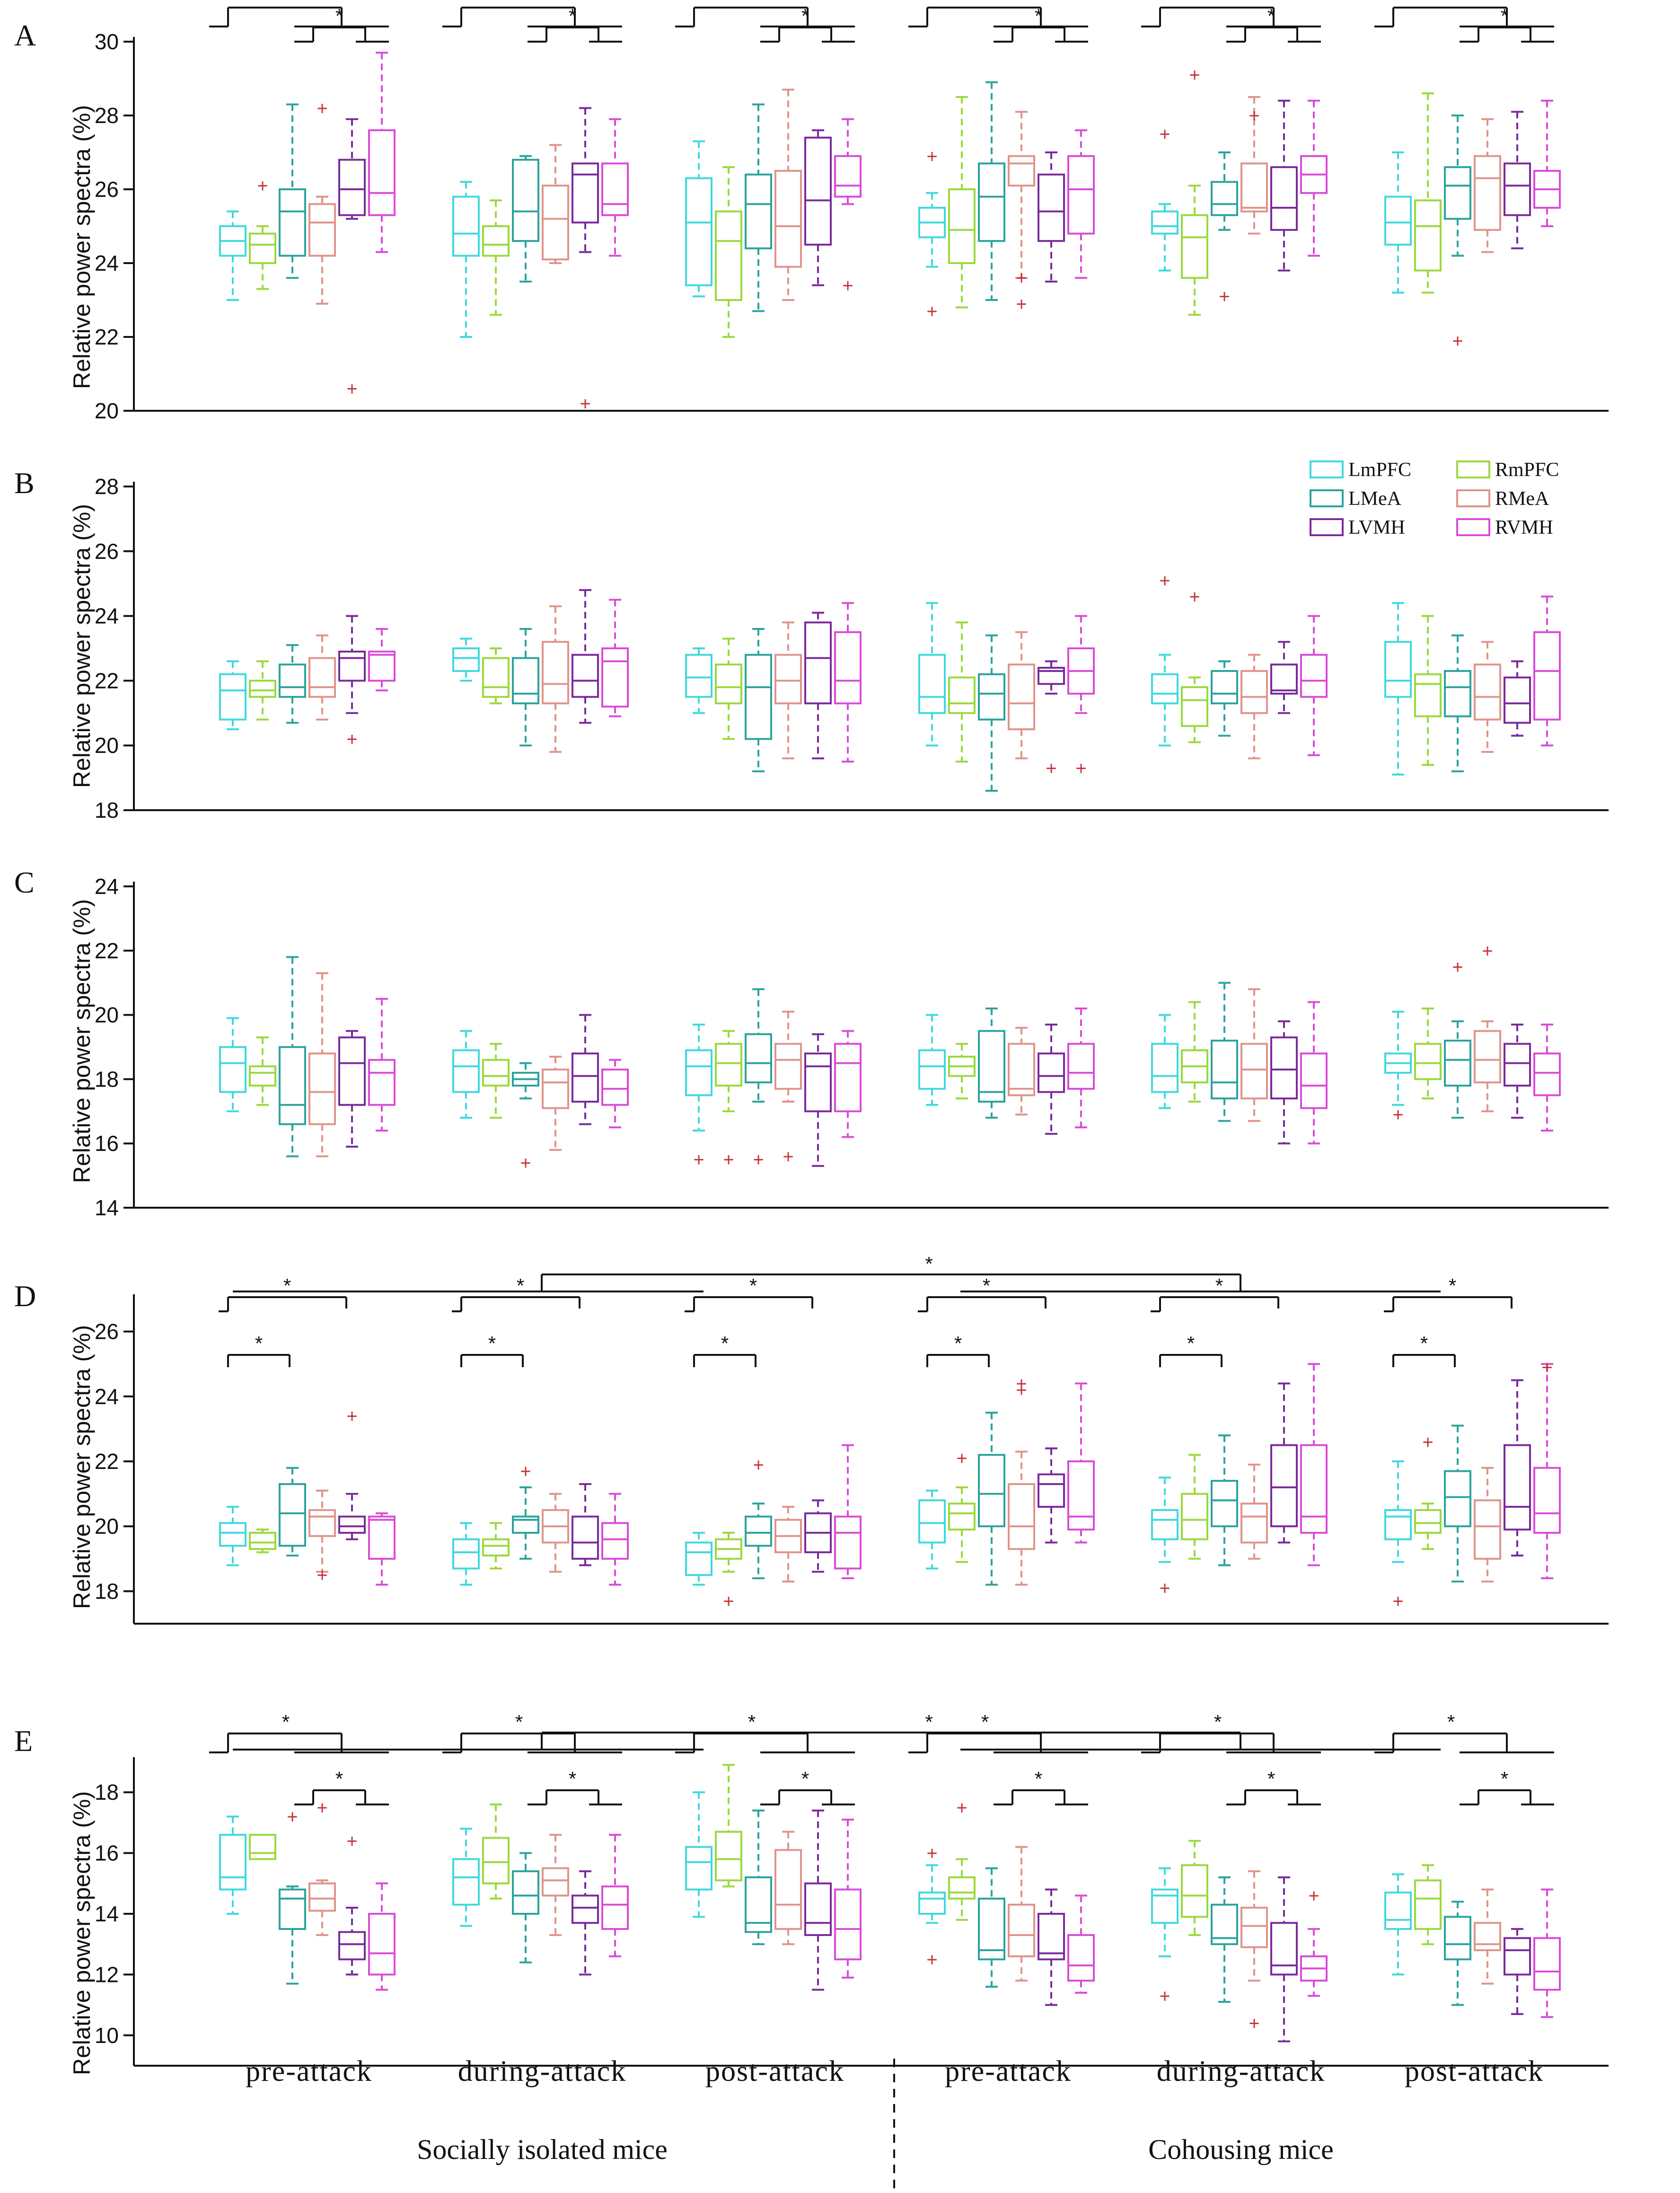 The width and height of the screenshot is (1680, 2193). What do you see at coordinates (1021, 1479) in the screenshot?
I see `box-rmea: ++` at bounding box center [1021, 1479].